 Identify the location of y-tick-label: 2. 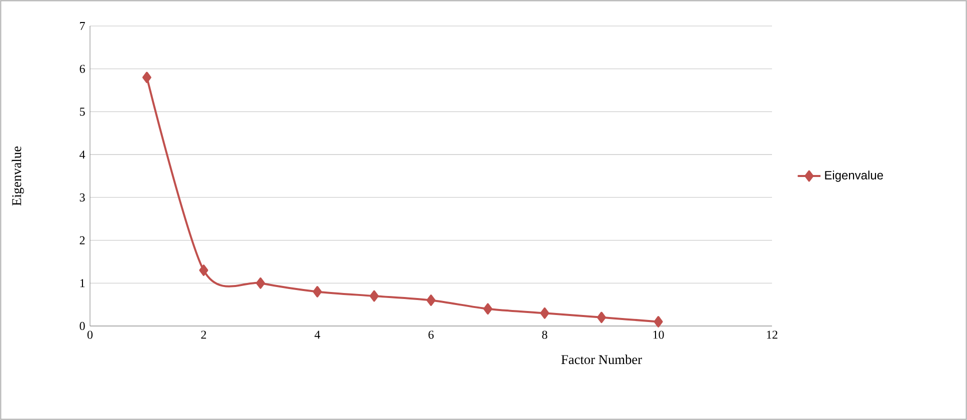
(82, 240).